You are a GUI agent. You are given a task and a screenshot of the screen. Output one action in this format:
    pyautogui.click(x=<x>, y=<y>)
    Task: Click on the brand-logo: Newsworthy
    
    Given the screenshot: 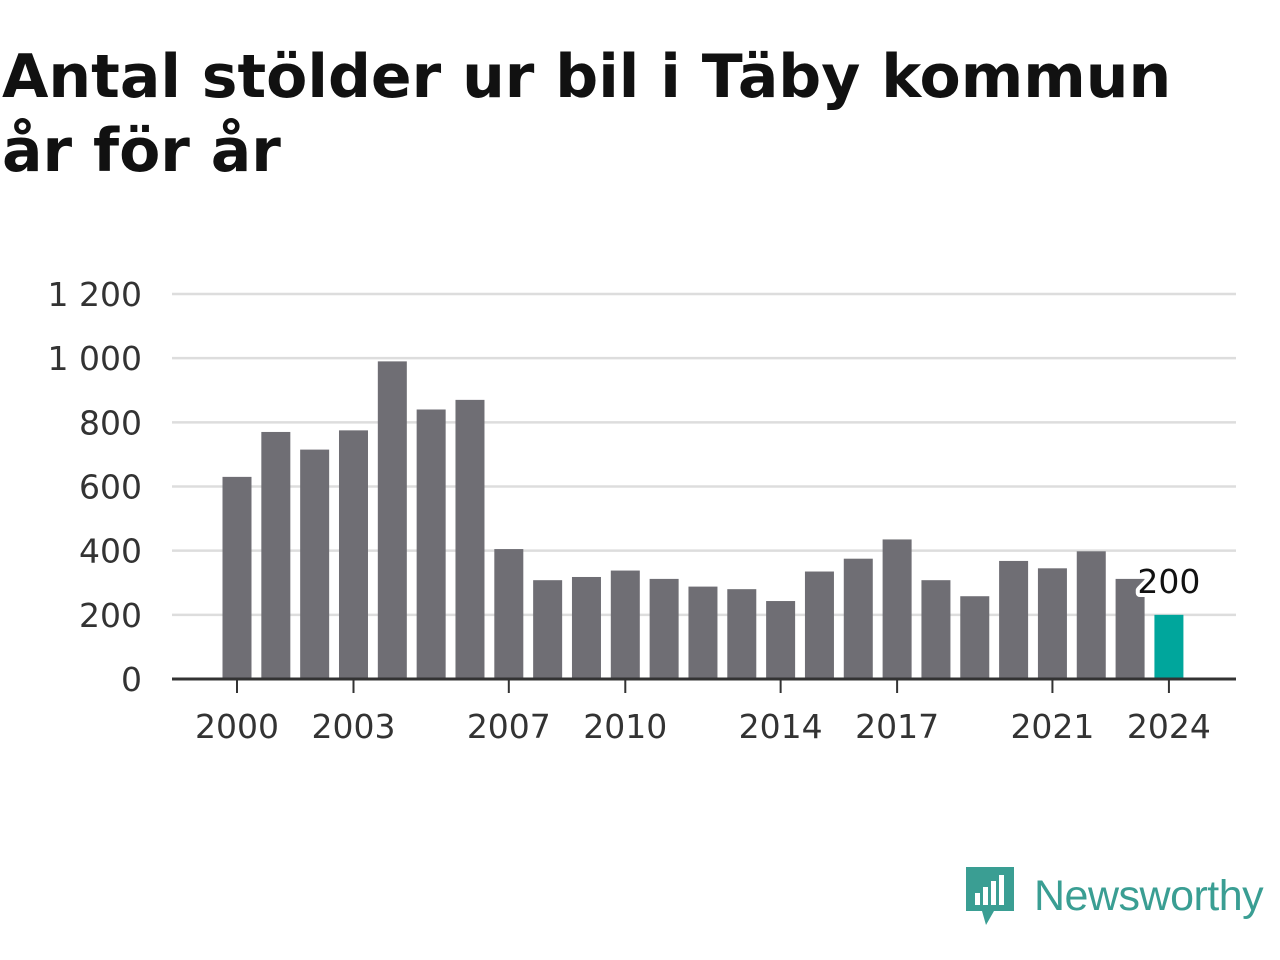 What is the action you would take?
    pyautogui.click(x=1114, y=896)
    